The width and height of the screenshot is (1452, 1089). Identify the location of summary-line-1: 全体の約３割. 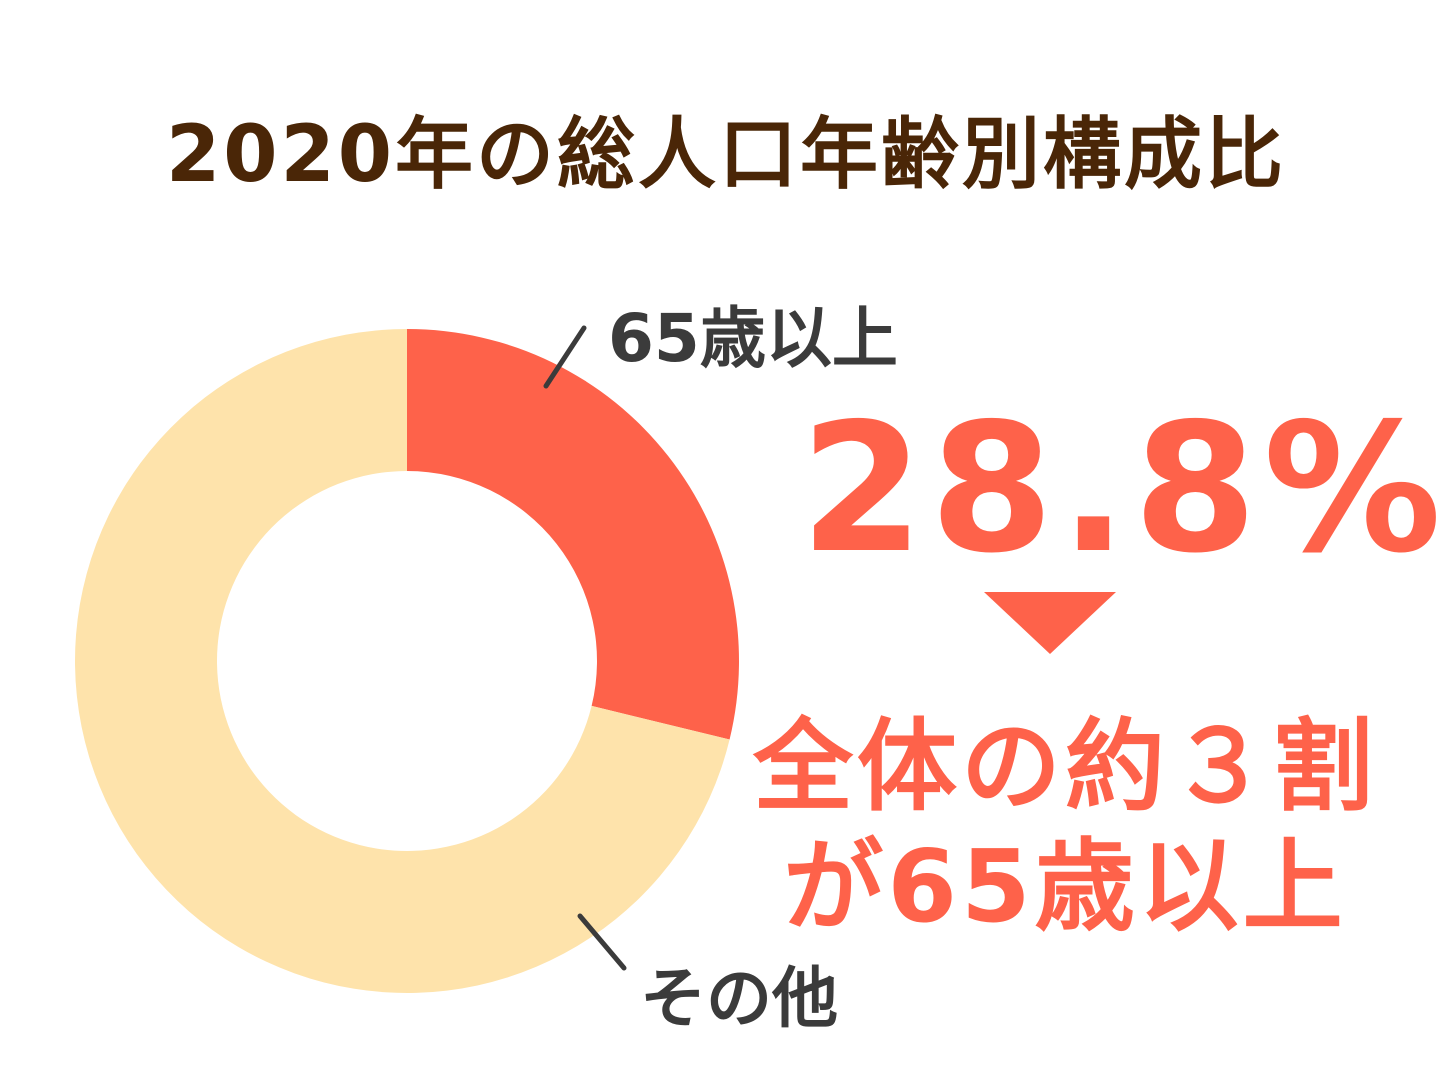
(1065, 766).